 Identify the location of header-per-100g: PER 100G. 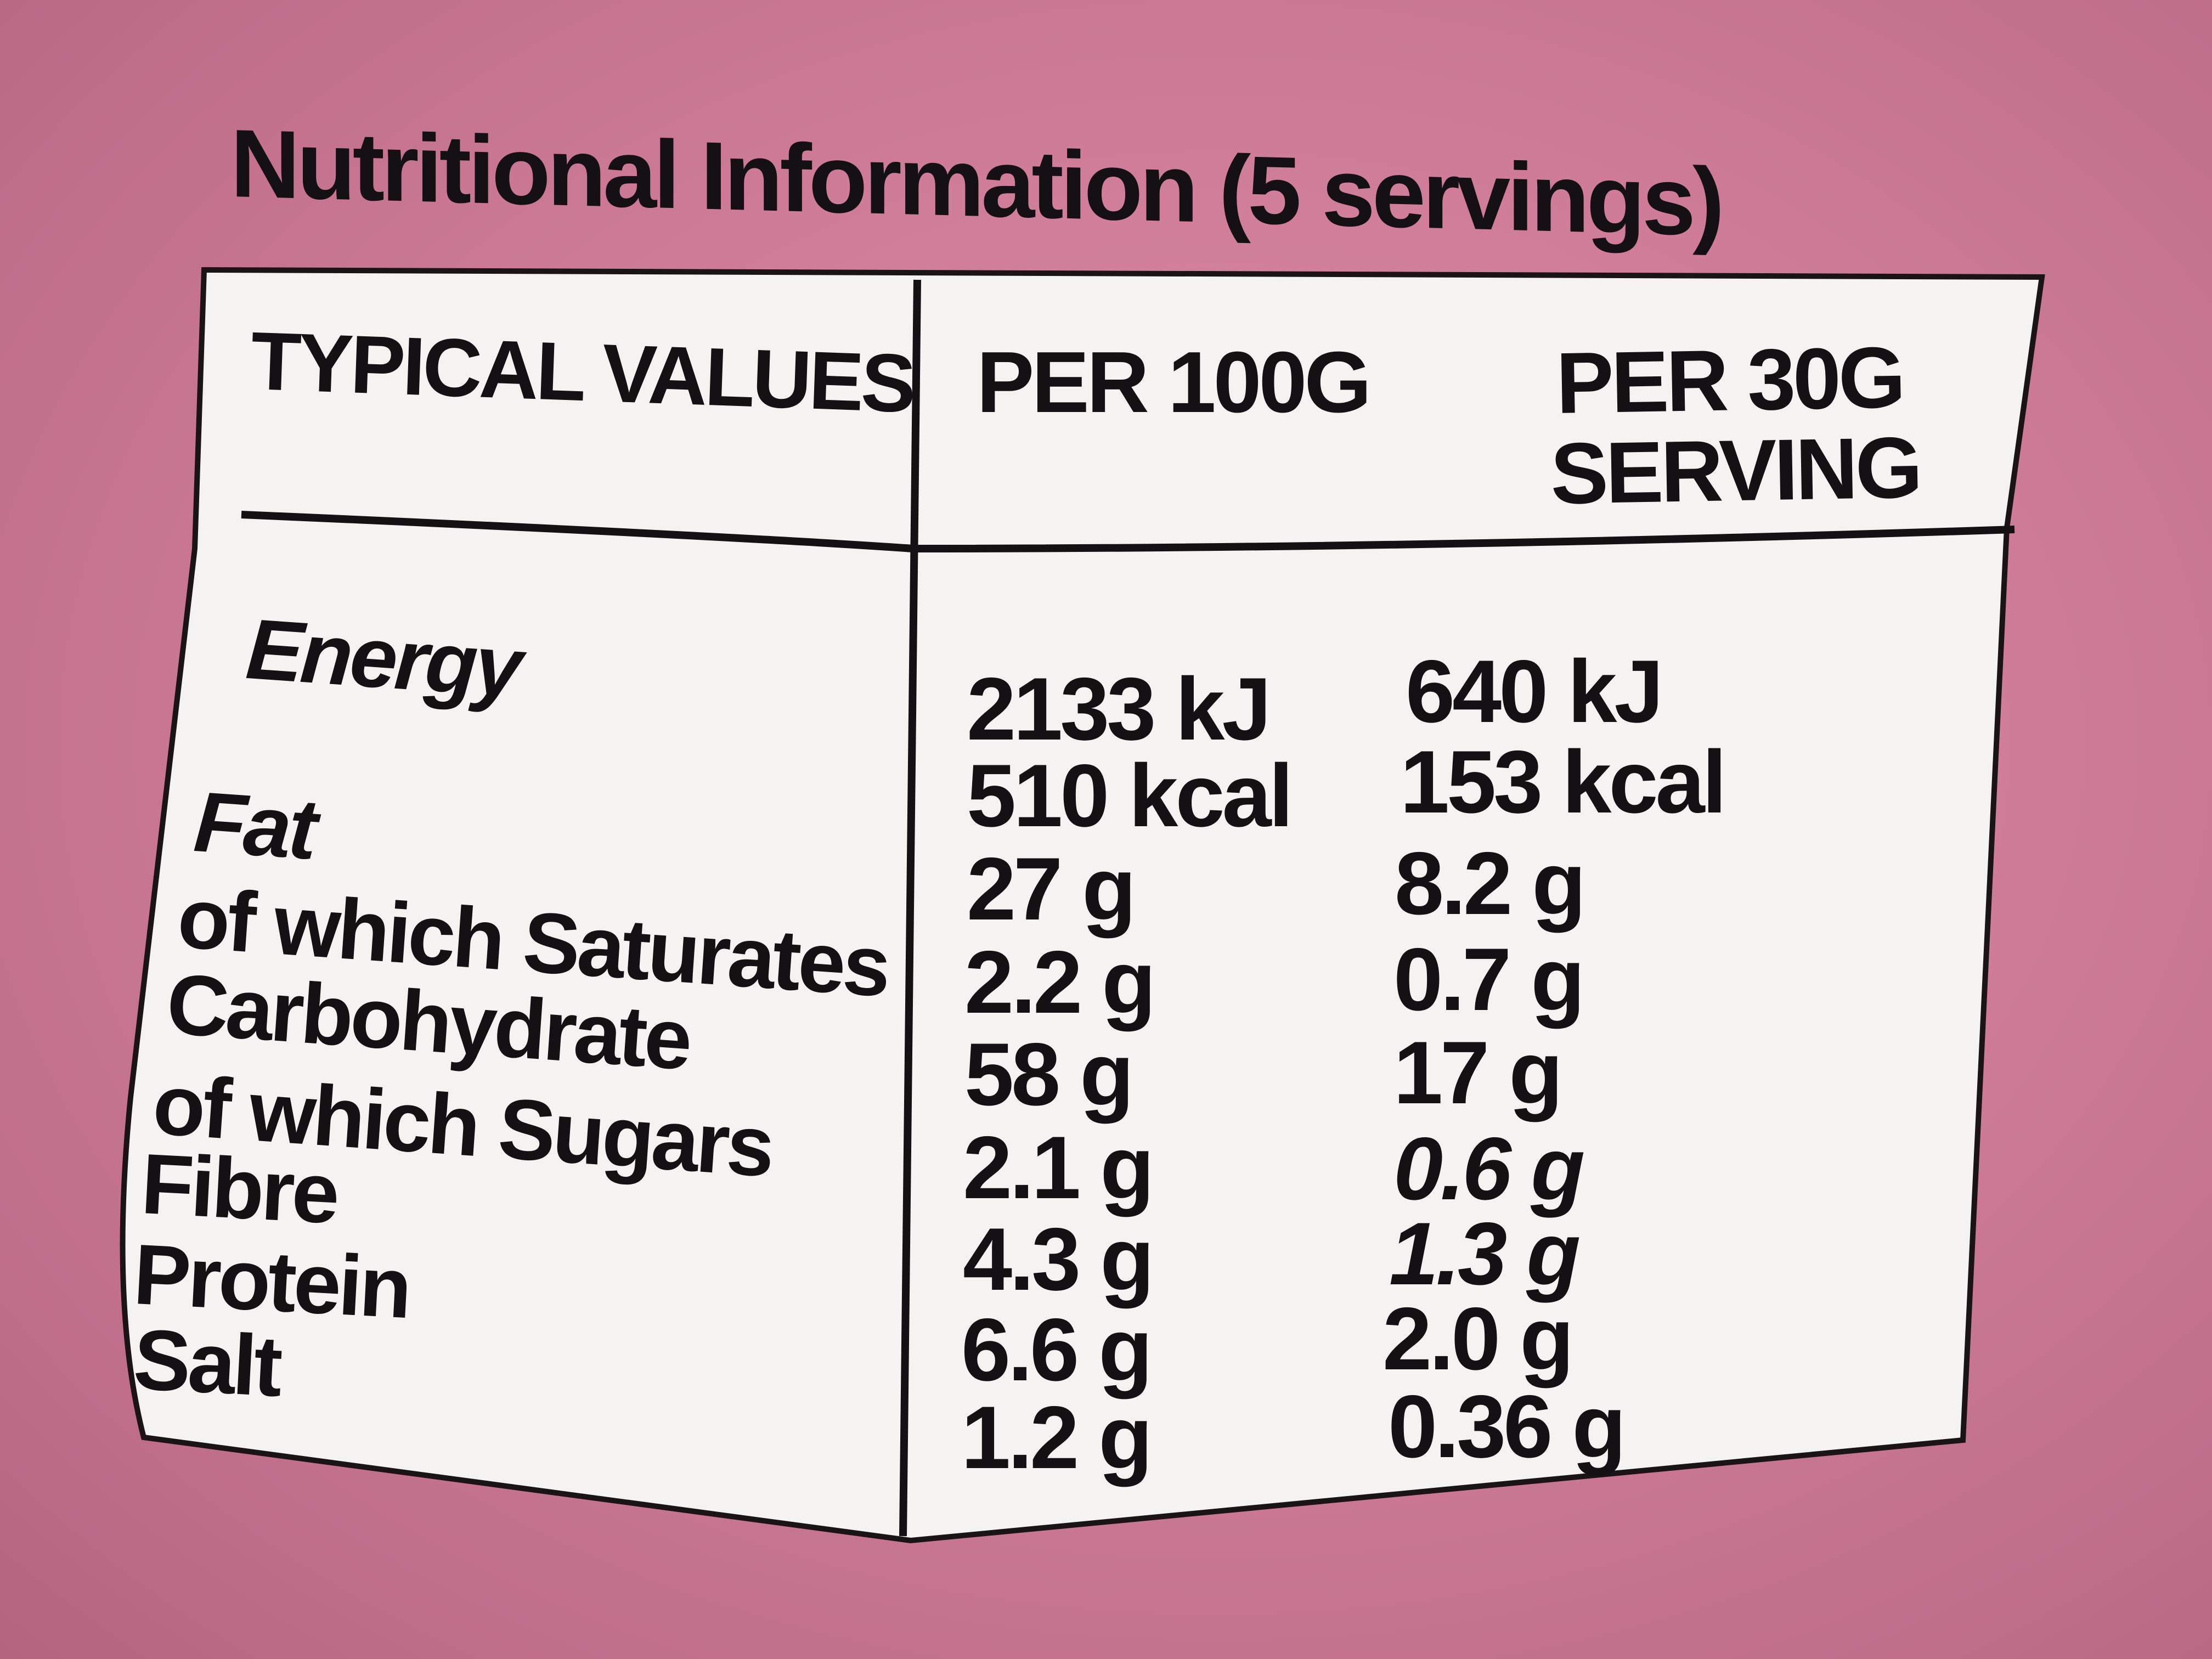
(1174, 382).